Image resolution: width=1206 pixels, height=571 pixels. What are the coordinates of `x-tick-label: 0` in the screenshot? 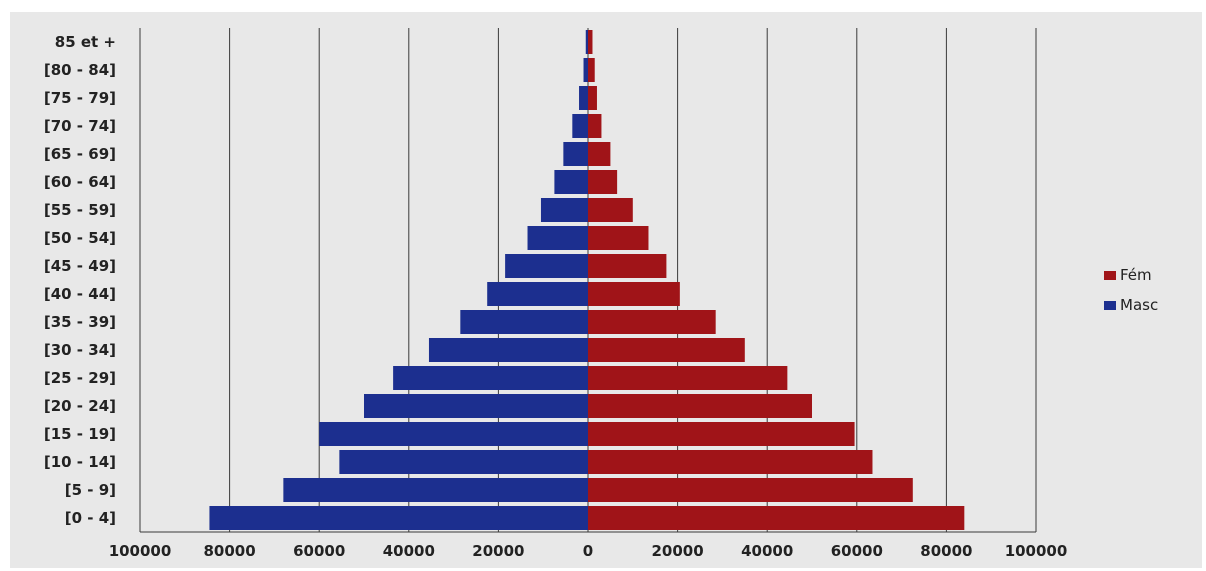 It's located at (588, 551).